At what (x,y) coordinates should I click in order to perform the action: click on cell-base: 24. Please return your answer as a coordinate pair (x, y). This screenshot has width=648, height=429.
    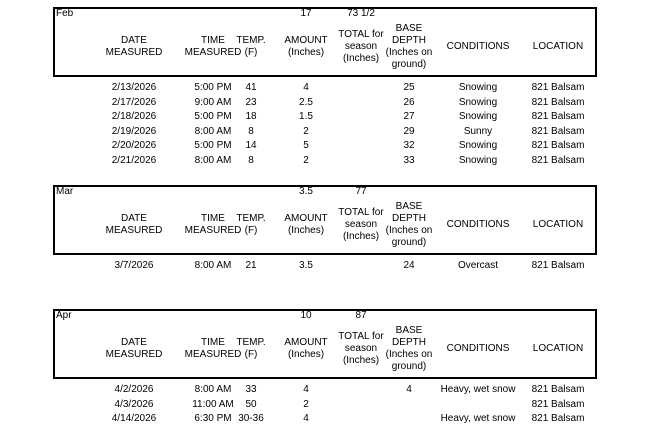
    Looking at the image, I should click on (409, 265).